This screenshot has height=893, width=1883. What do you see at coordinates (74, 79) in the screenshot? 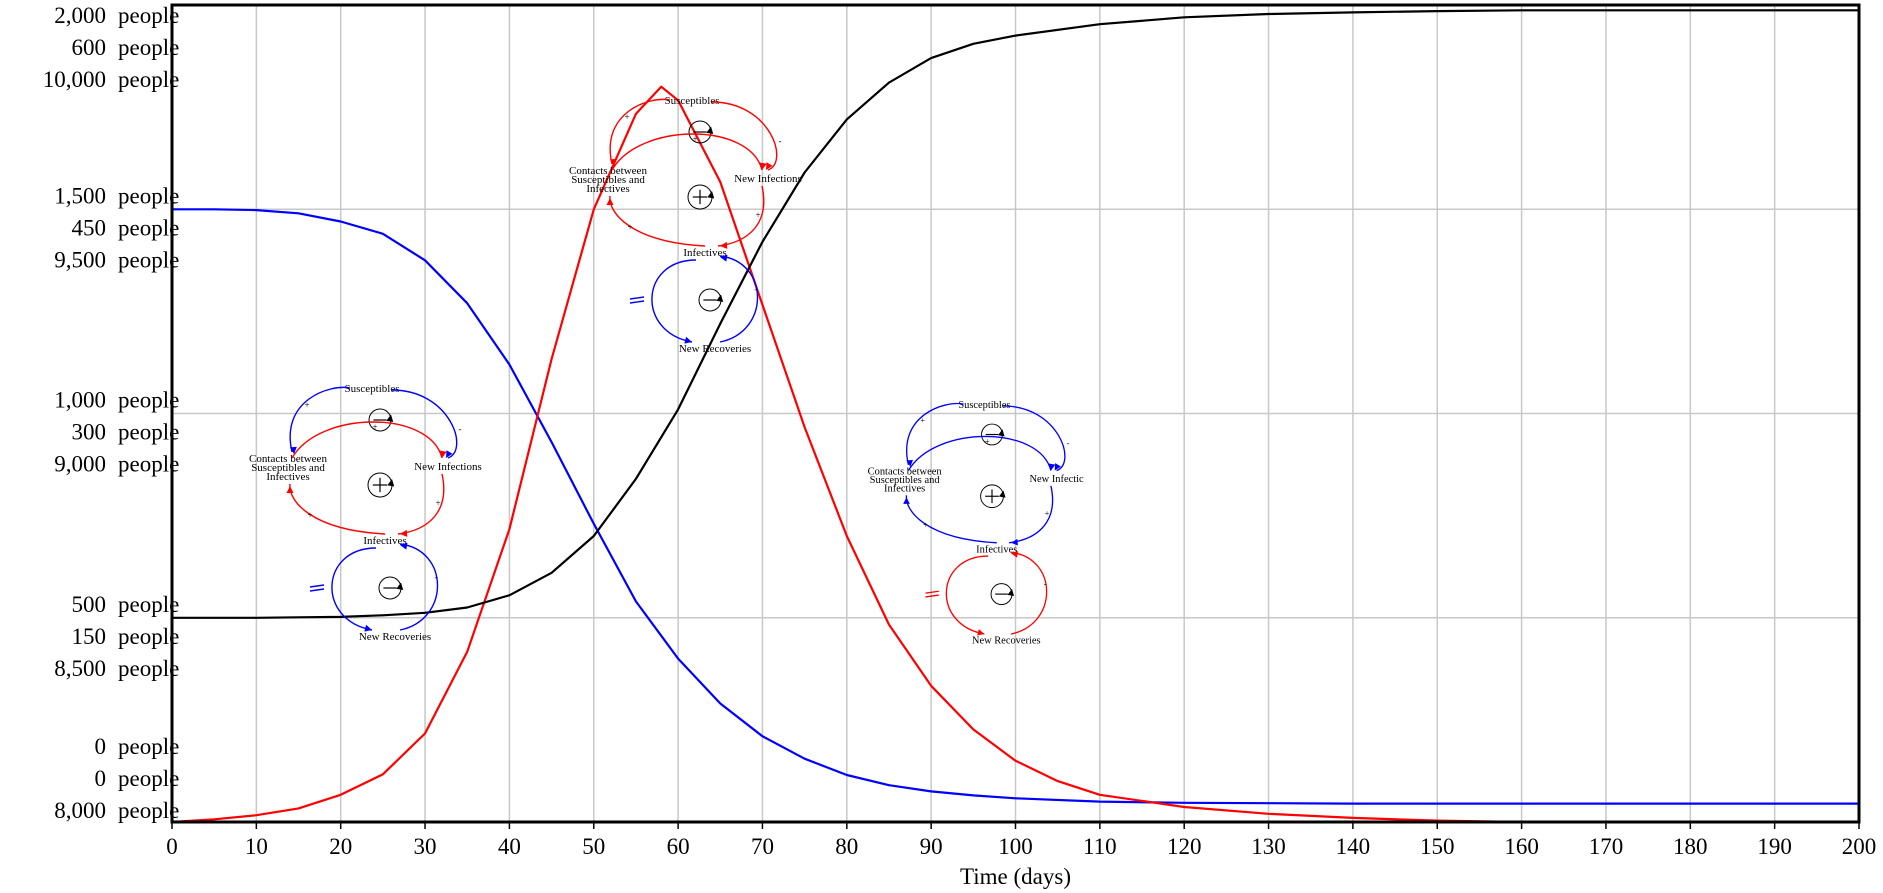
I see `y-tick-value: 10,000` at bounding box center [74, 79].